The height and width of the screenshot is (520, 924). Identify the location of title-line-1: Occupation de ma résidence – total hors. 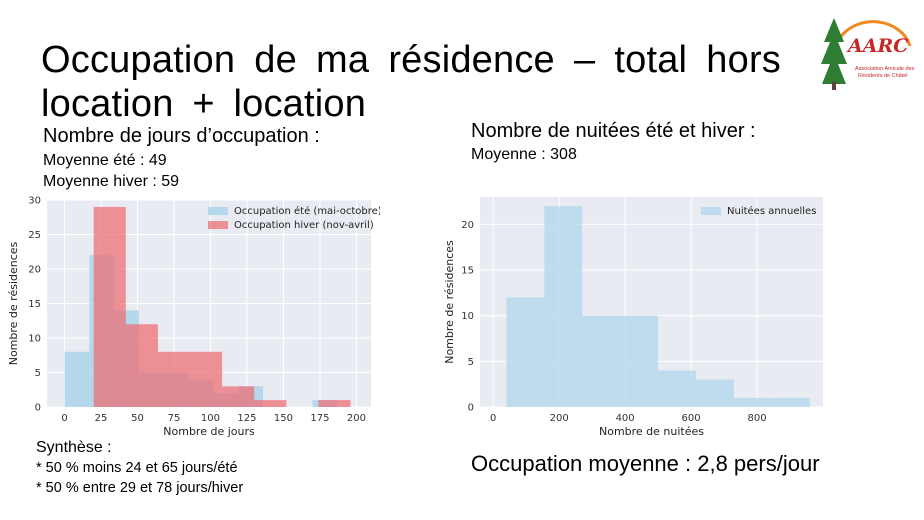
(411, 60).